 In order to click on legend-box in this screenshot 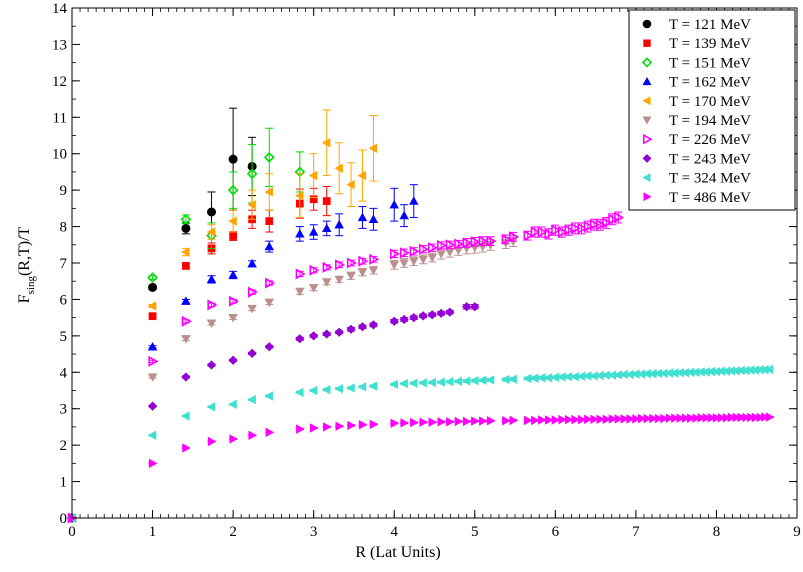, I will do `click(712, 110)`.